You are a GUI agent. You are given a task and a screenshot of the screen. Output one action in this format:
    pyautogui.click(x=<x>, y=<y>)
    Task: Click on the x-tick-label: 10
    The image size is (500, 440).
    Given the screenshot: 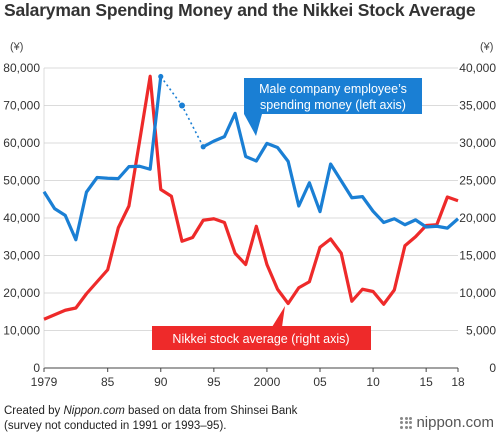 What is the action you would take?
    pyautogui.click(x=373, y=382)
    